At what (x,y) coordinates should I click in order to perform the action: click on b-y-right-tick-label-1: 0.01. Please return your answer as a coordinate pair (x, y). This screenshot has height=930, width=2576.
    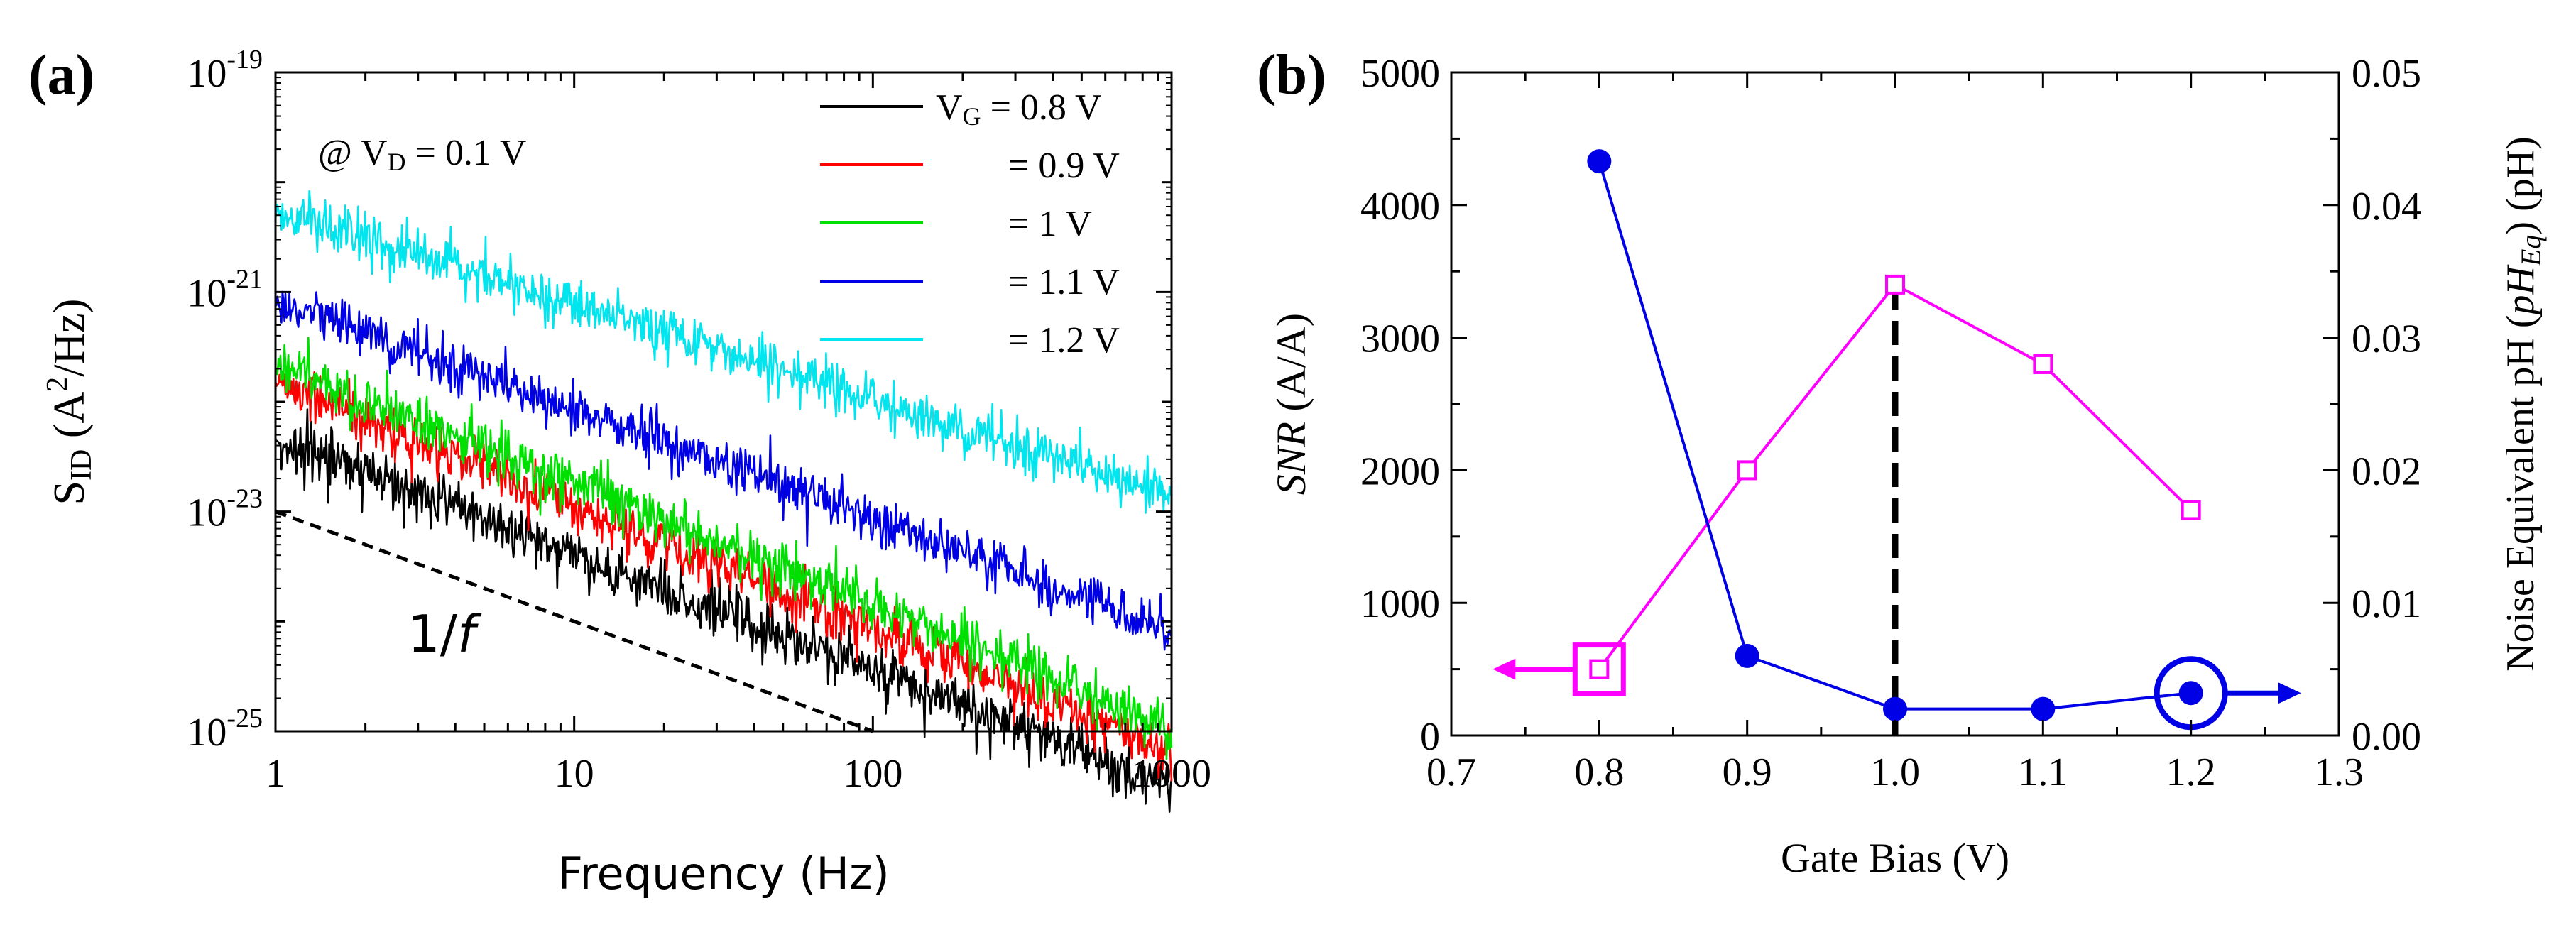
    Looking at the image, I should click on (2386, 604).